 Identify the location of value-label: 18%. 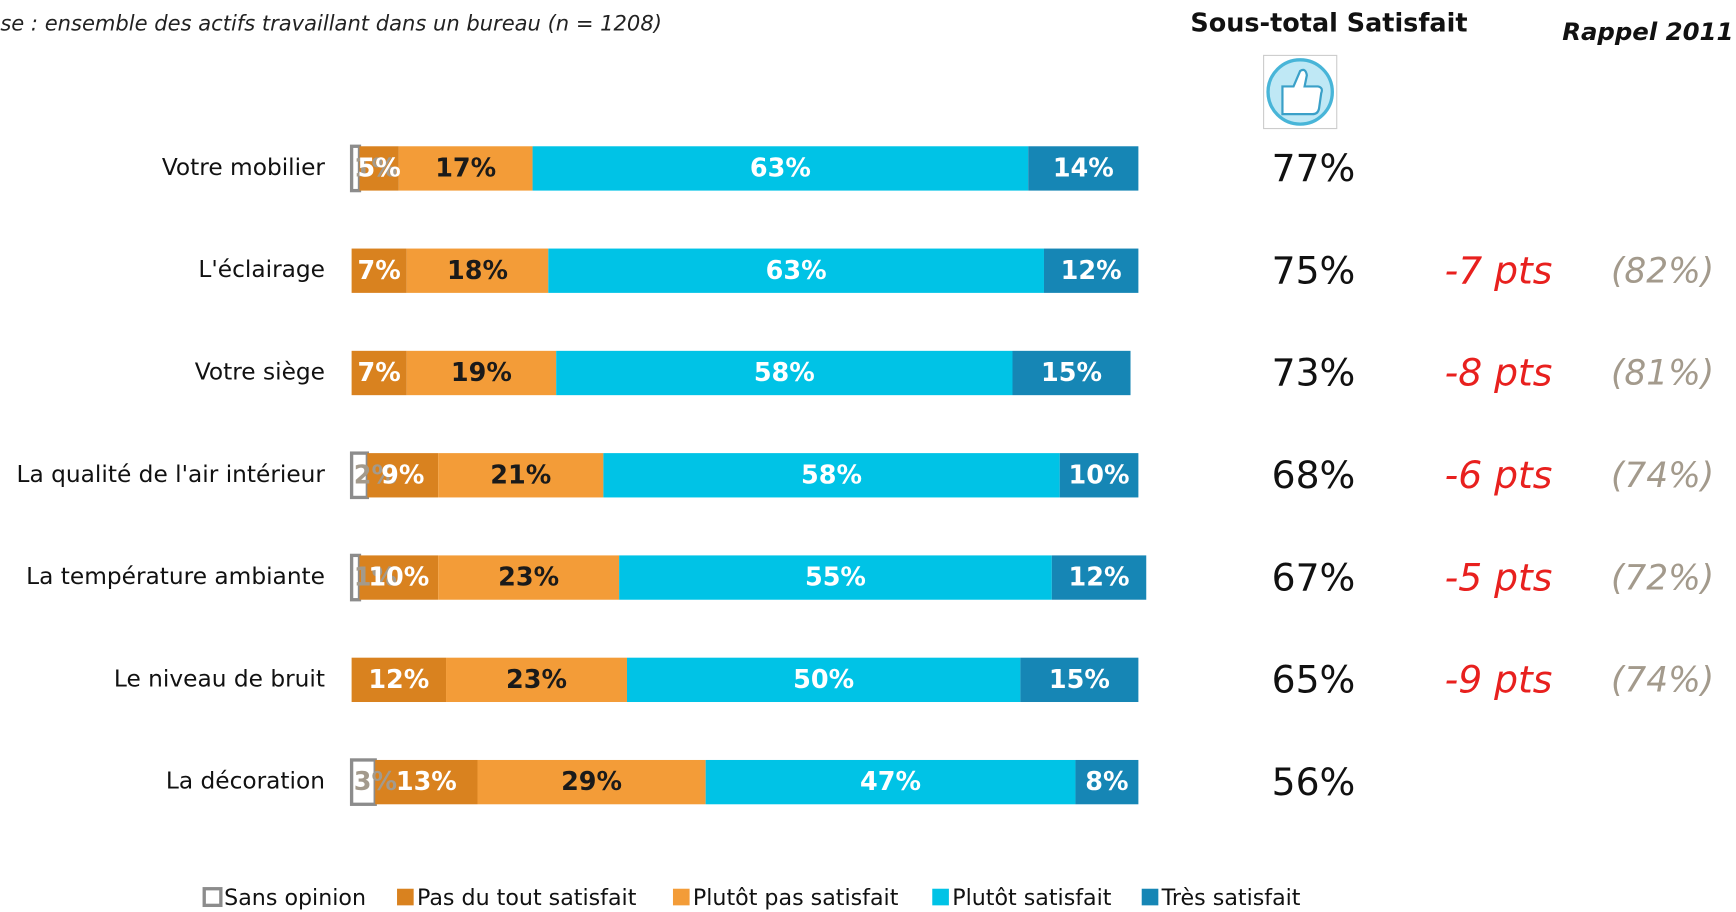
(477, 271).